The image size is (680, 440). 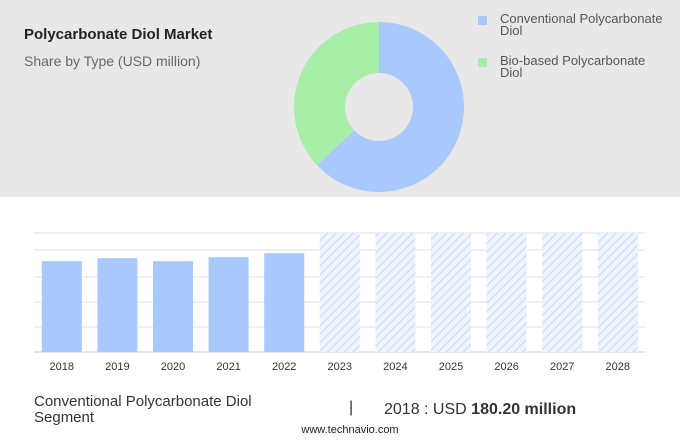 I want to click on legend-label: Bio-based Polycarbonate Diol, so click(x=573, y=66).